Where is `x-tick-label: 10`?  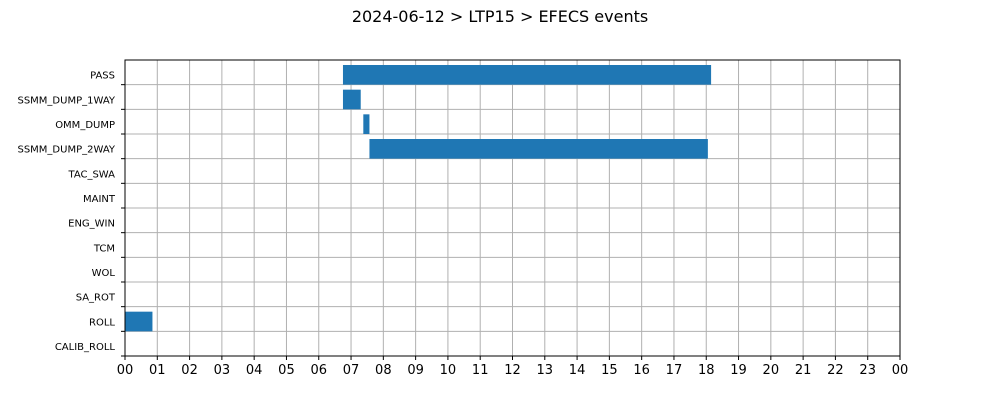
x-tick-label: 10 is located at coordinates (448, 370).